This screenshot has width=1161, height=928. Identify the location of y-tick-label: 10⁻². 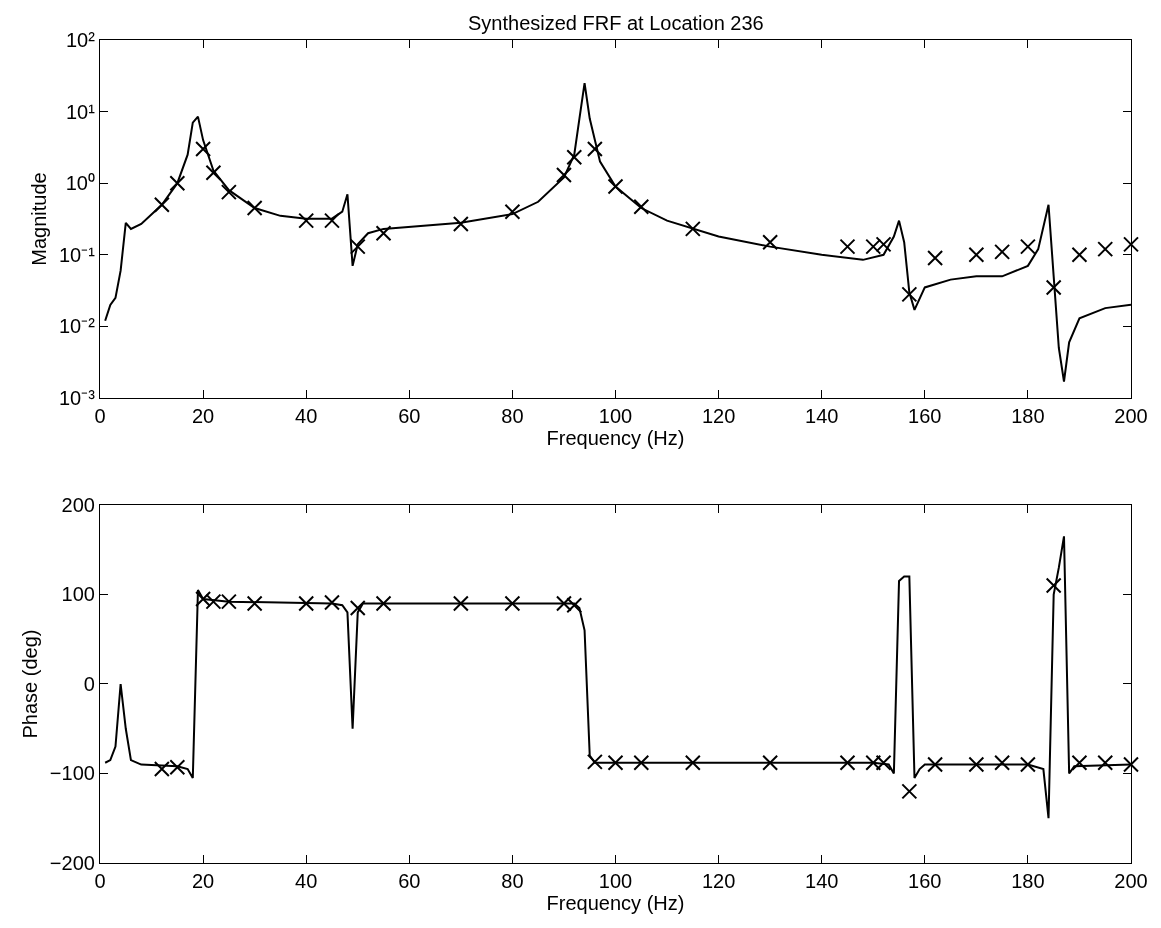
(77, 326).